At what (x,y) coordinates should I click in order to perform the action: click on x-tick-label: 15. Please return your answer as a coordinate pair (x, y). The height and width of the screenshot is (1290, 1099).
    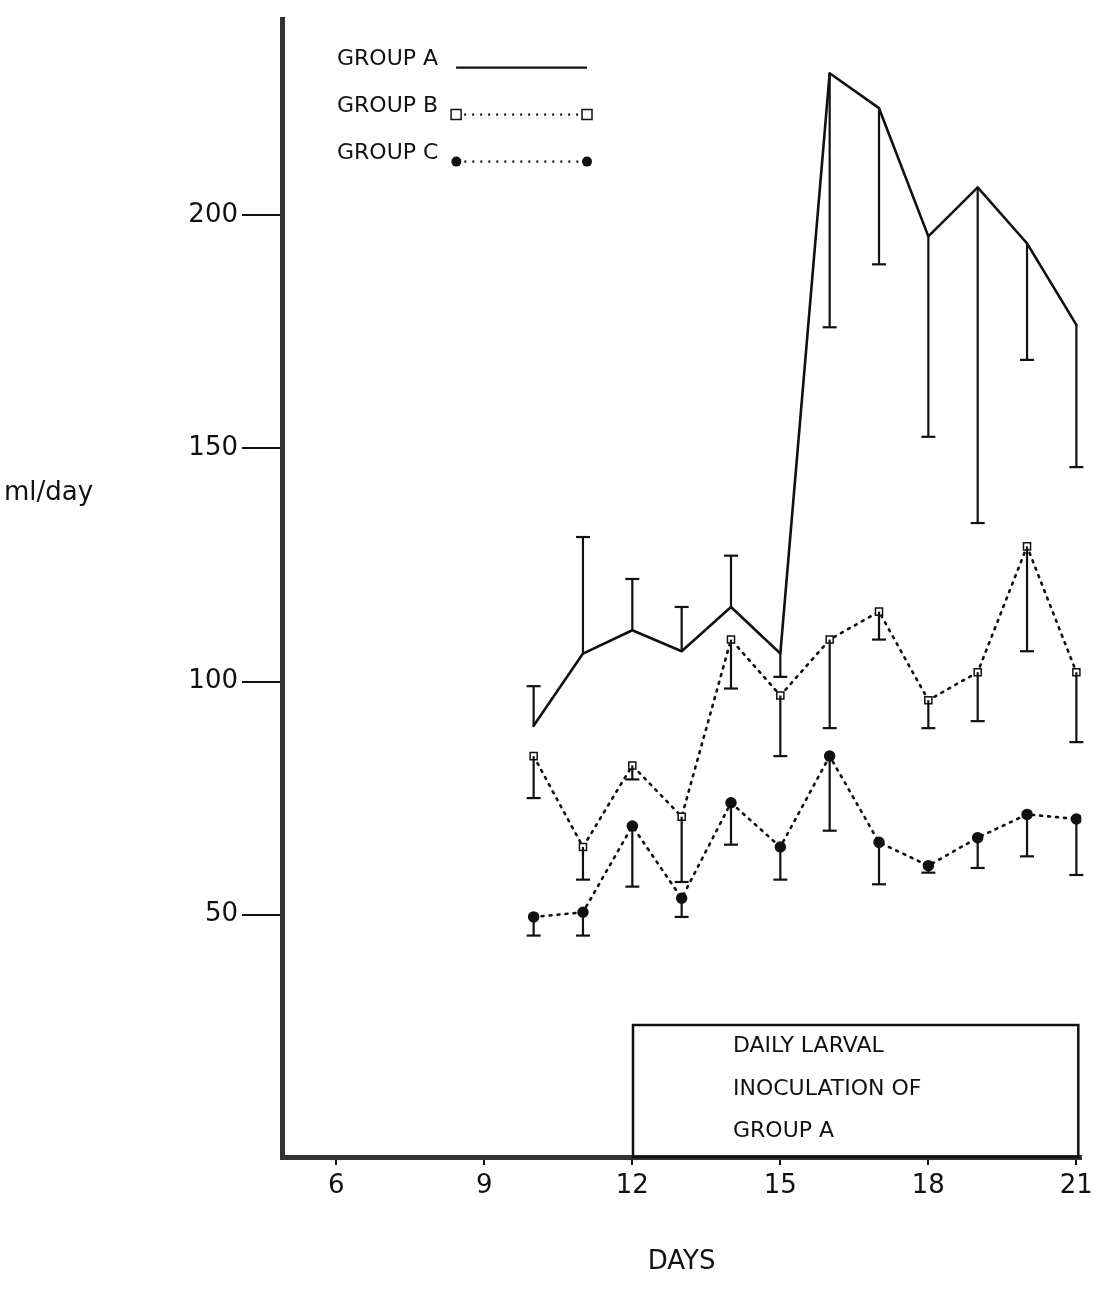
    Looking at the image, I should click on (780, 1184).